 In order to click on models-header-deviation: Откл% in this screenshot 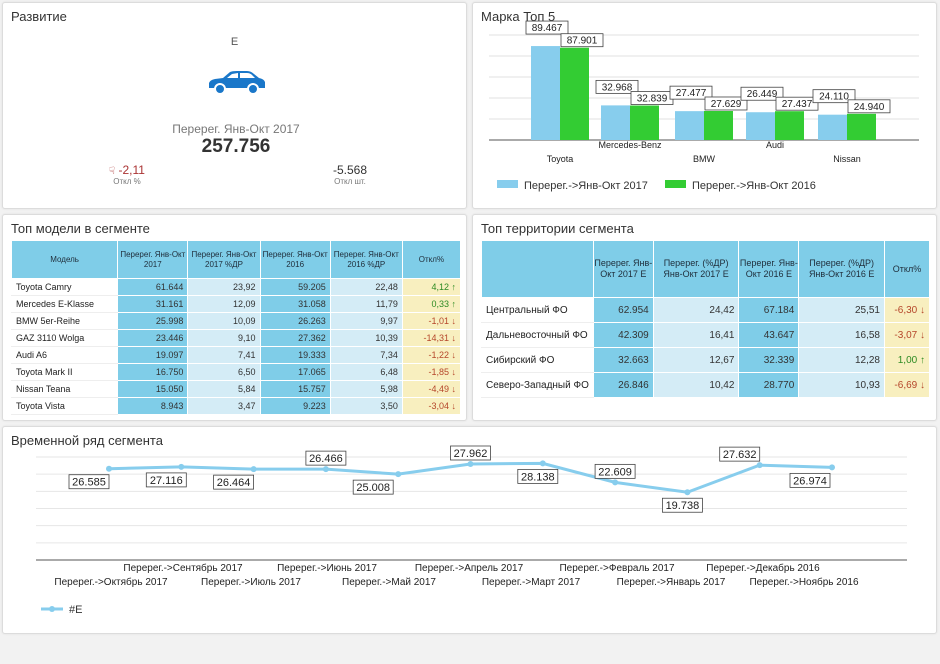, I will do `click(431, 259)`.